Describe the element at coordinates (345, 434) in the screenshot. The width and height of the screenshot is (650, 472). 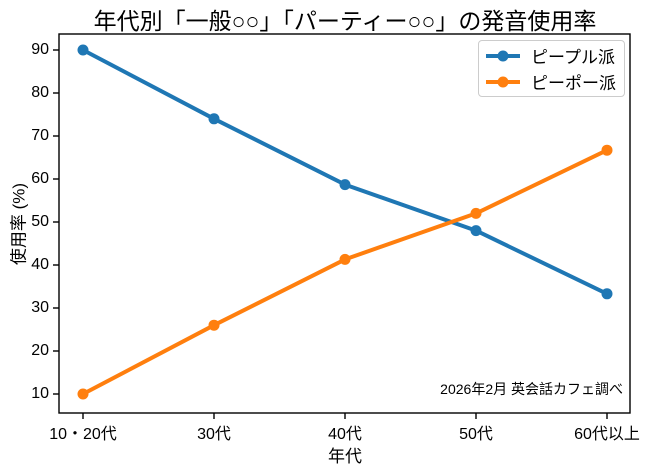
I see `x-tick-label: 40代` at that location.